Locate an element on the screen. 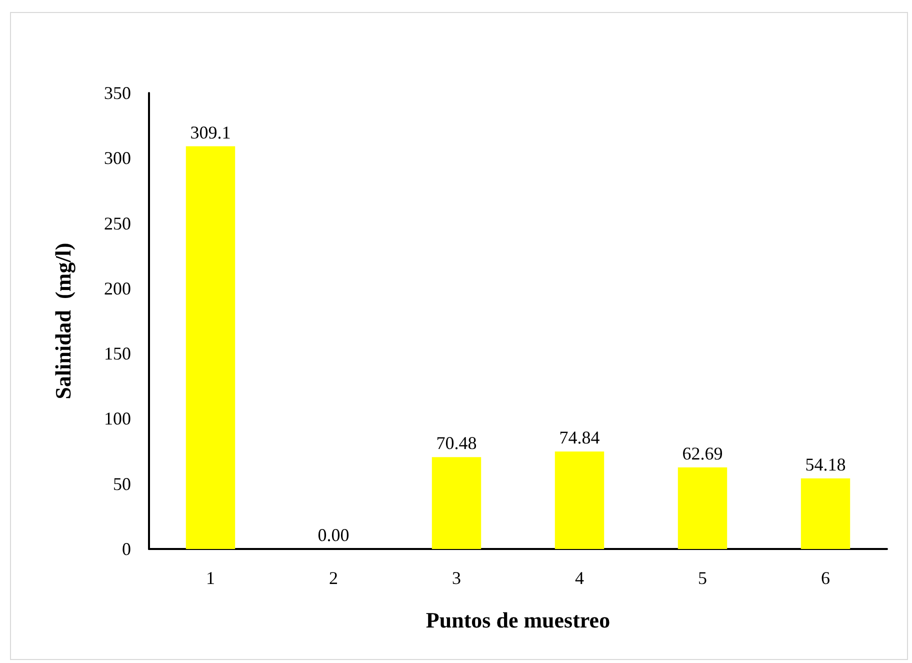  y-tick-label: 200 is located at coordinates (117, 288).